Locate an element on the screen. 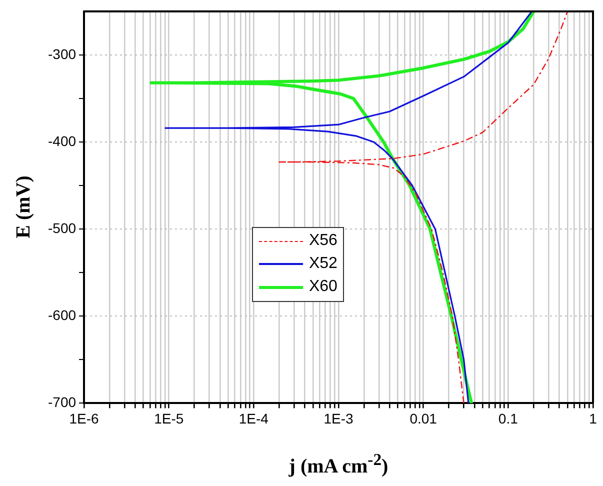  y-tick-label: -700 is located at coordinates (62, 402).